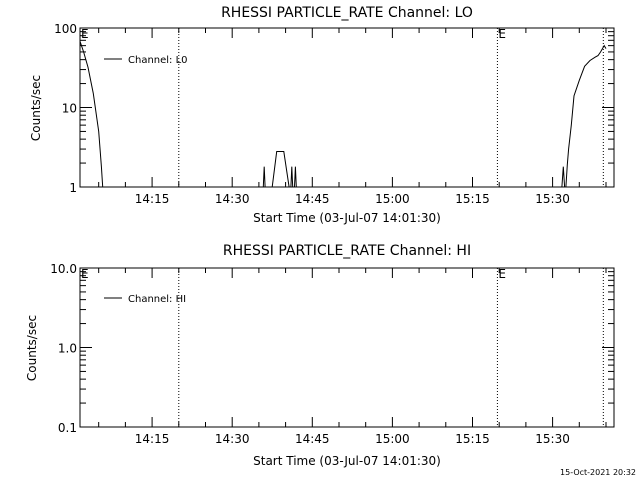  Describe the element at coordinates (347, 13) in the screenshot. I see `chart-title: RHESSI PARTICLE_RATE Channel: LO` at that location.